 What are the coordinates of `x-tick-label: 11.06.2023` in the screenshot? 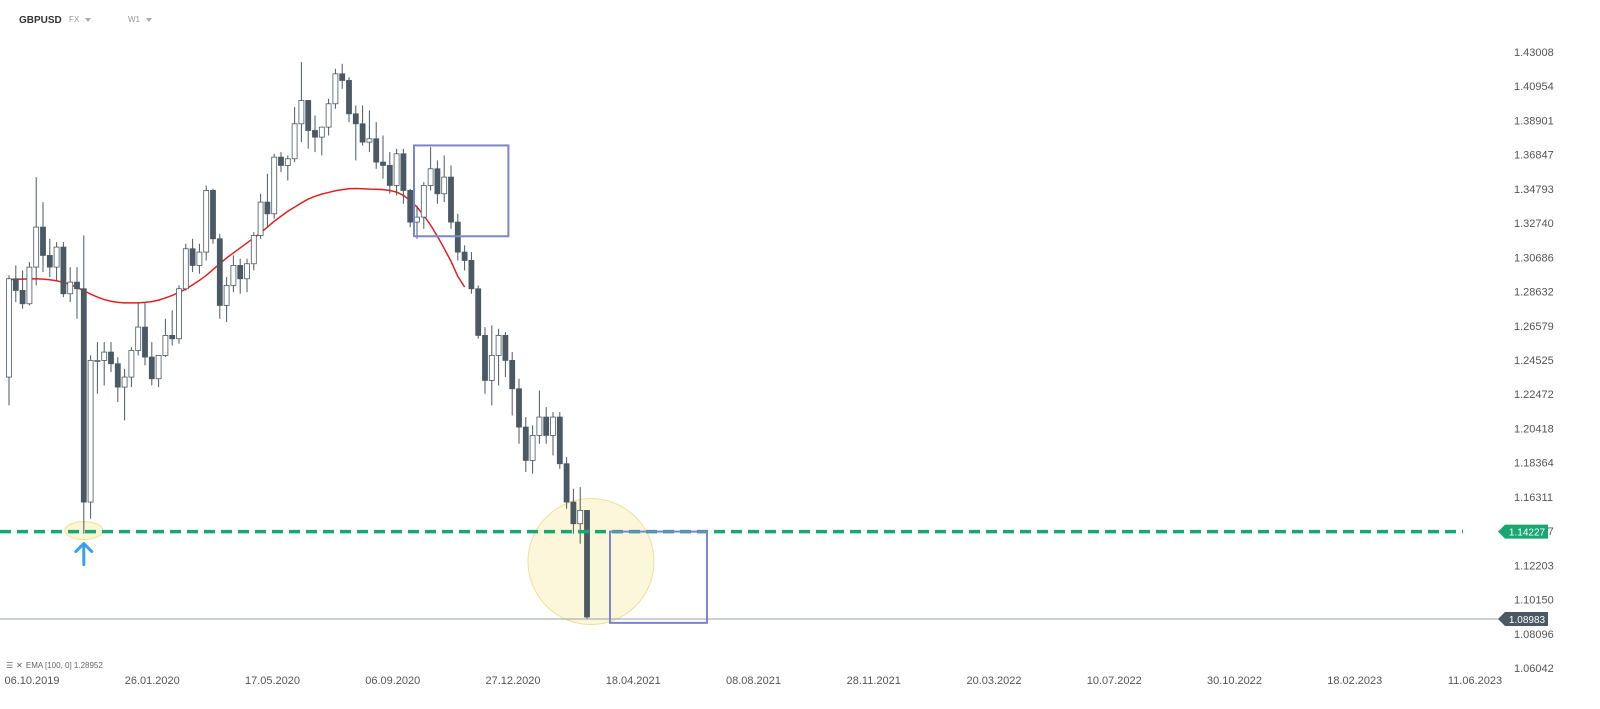 It's located at (1475, 681).